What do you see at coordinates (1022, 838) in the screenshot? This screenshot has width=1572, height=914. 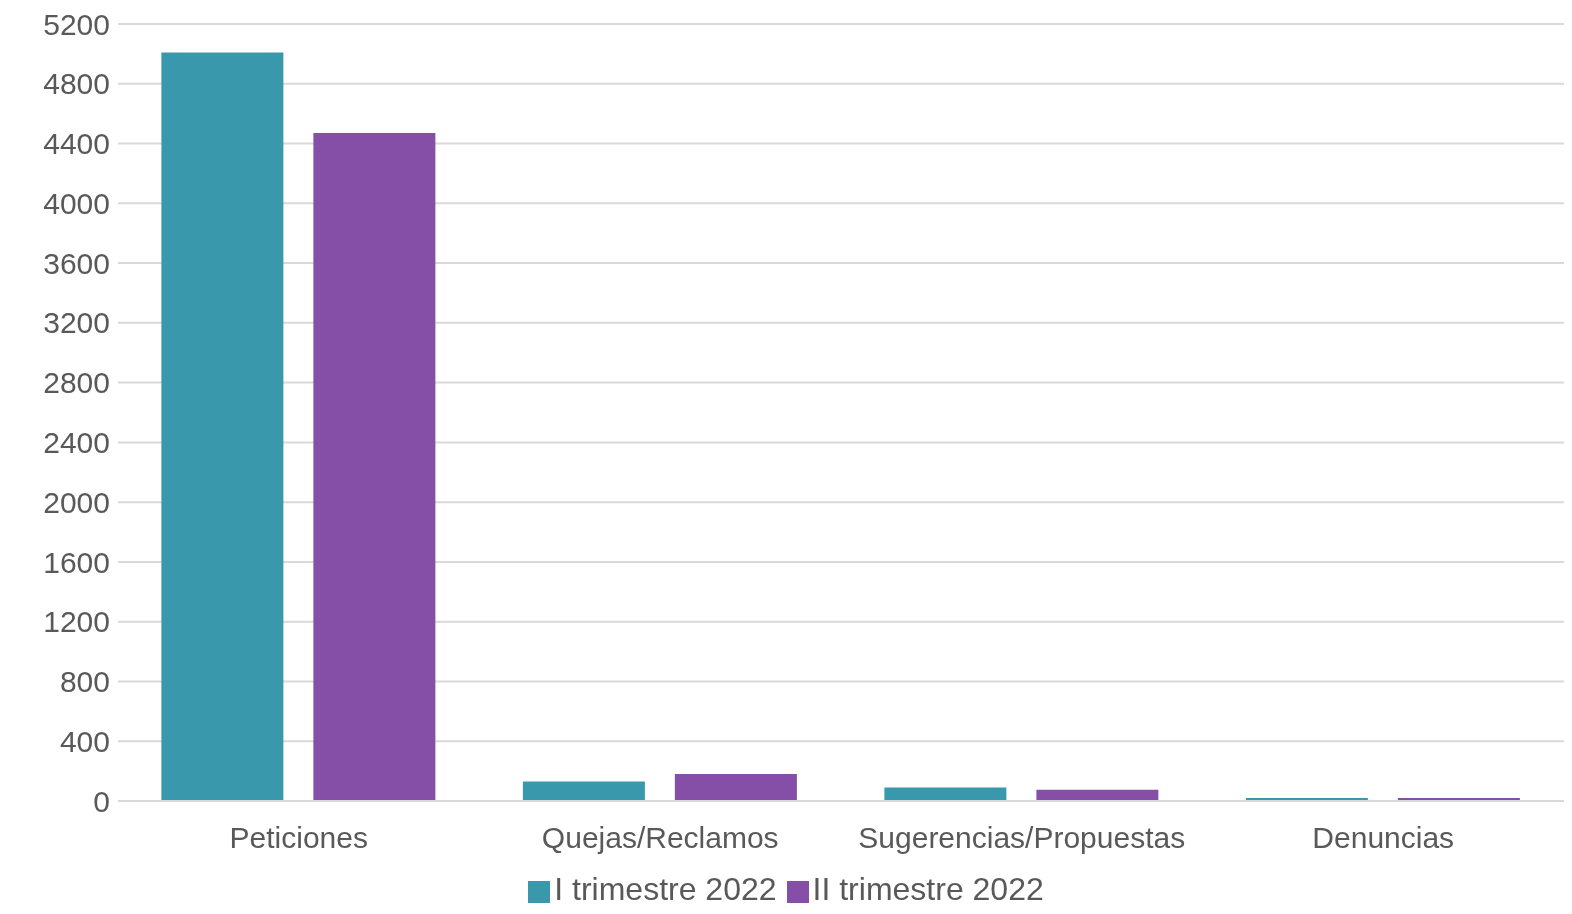 I see `x-tick-label: Sugerencias/Propuestas` at bounding box center [1022, 838].